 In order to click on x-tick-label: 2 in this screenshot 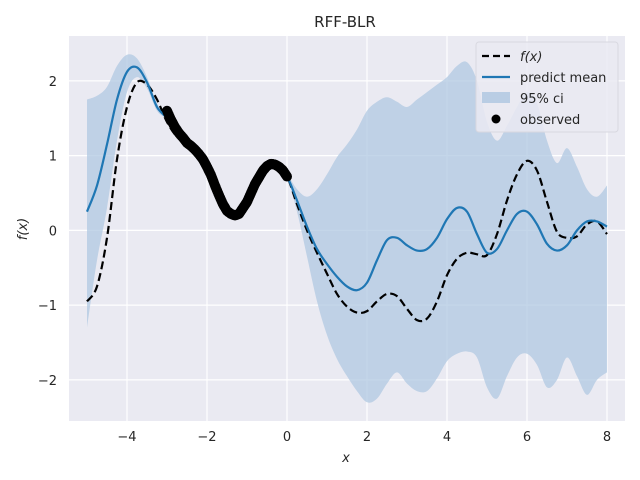, I will do `click(367, 437)`.